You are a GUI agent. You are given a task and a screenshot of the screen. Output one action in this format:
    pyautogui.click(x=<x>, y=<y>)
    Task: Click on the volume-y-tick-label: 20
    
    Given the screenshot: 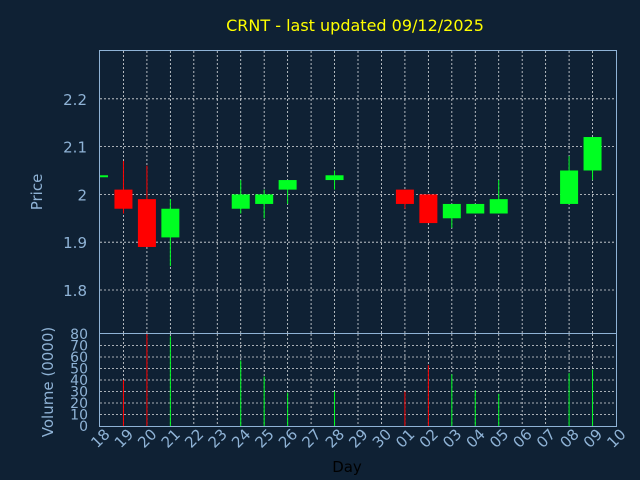 What is the action you would take?
    pyautogui.click(x=79, y=404)
    